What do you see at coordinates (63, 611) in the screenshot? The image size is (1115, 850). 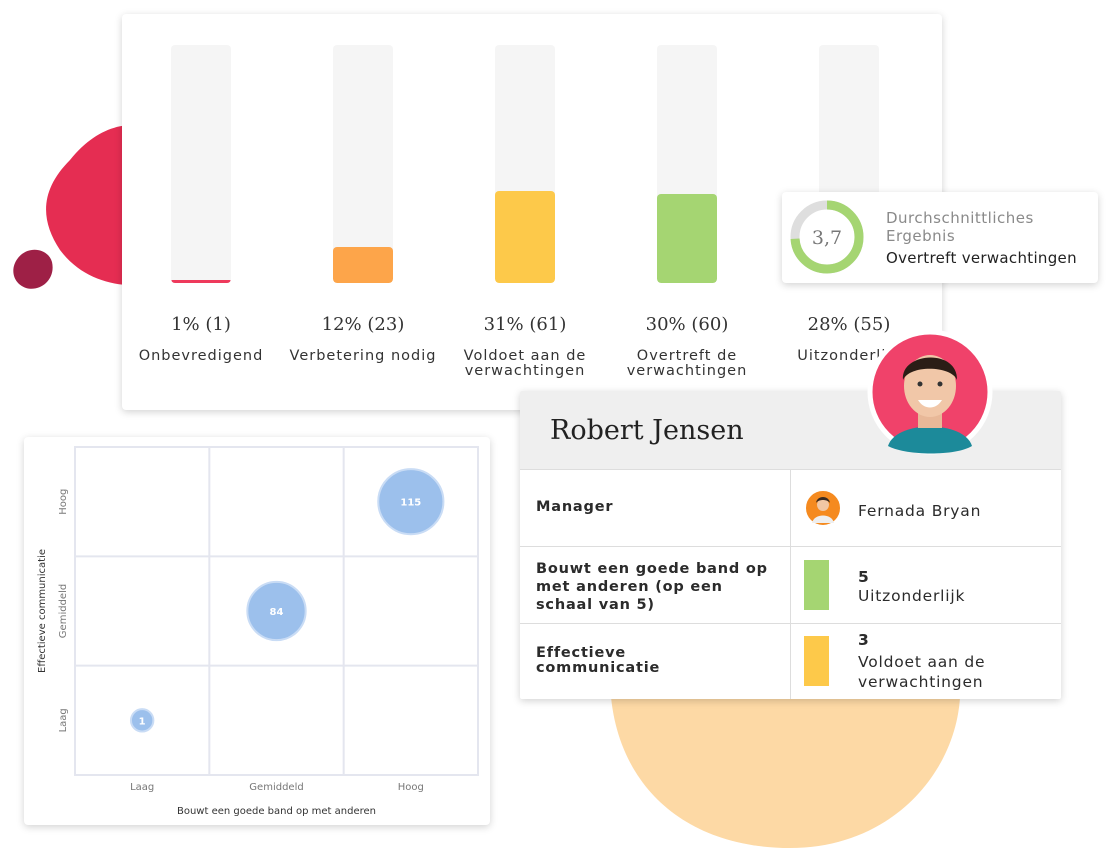 I see `y-tick-label: Gemiddeld` at bounding box center [63, 611].